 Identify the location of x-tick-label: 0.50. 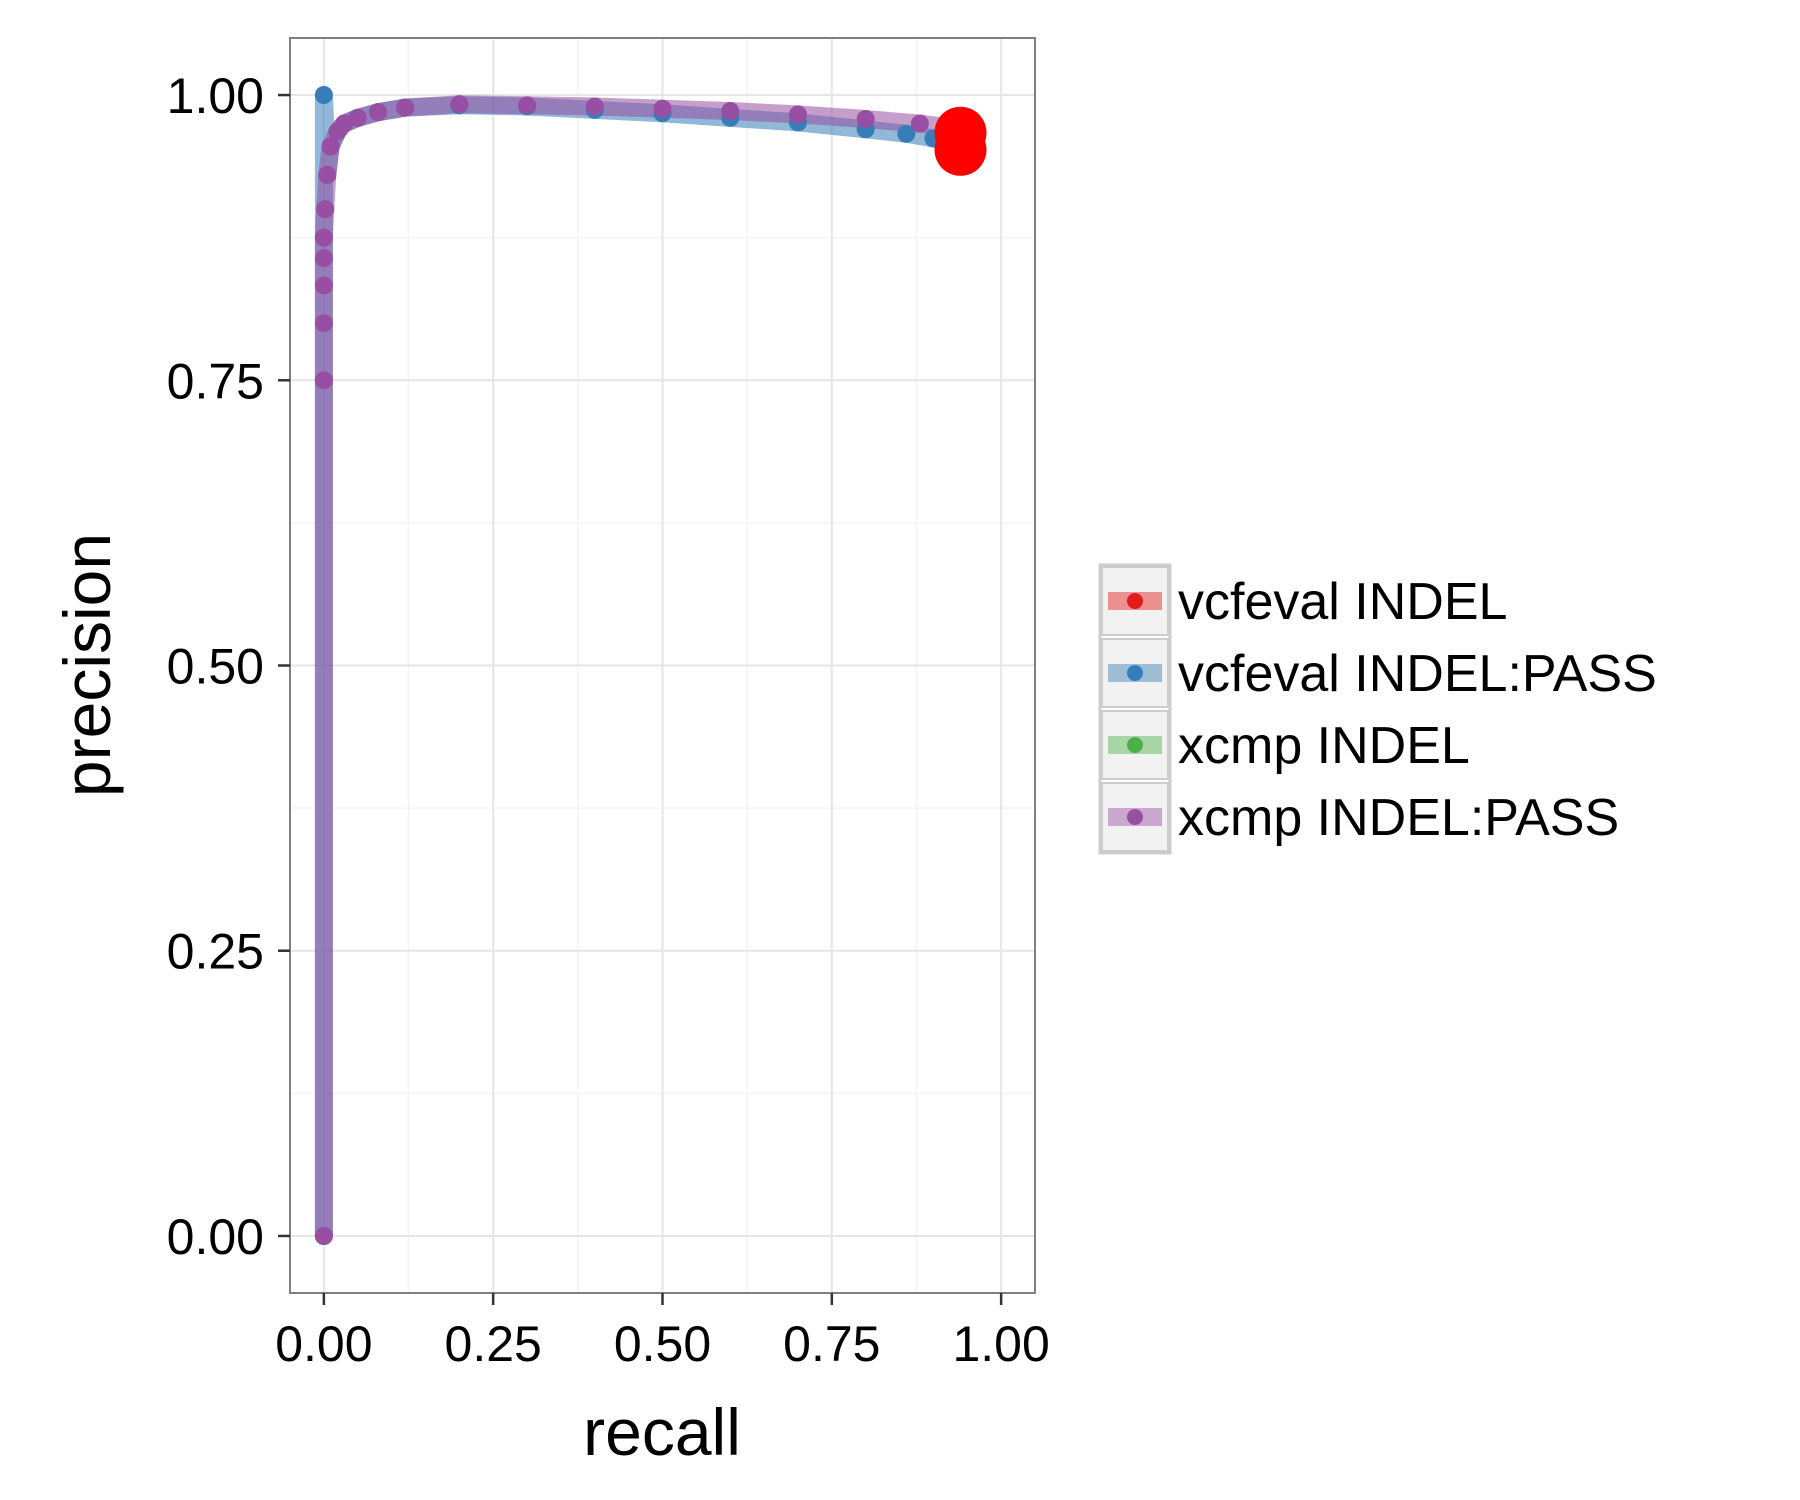
(662, 1344).